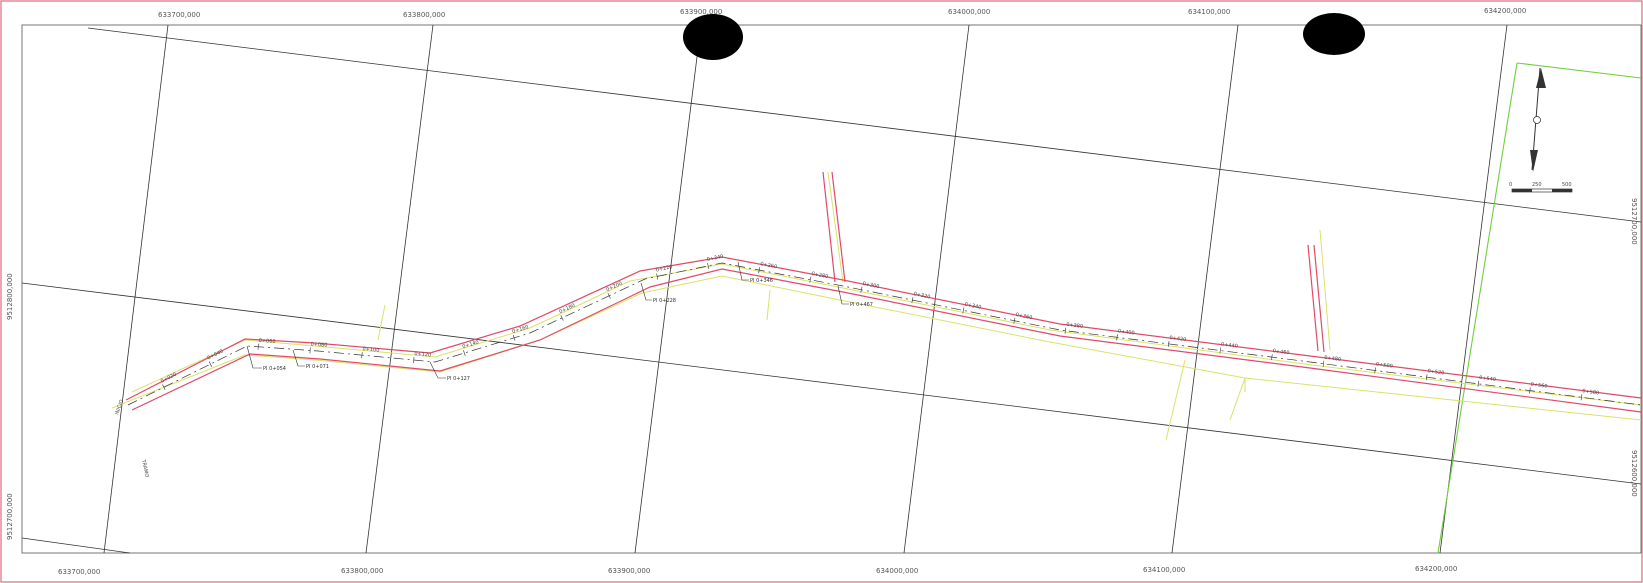  What do you see at coordinates (145, 468) in the screenshot?
I see `road-name-annotation: TRAMO` at bounding box center [145, 468].